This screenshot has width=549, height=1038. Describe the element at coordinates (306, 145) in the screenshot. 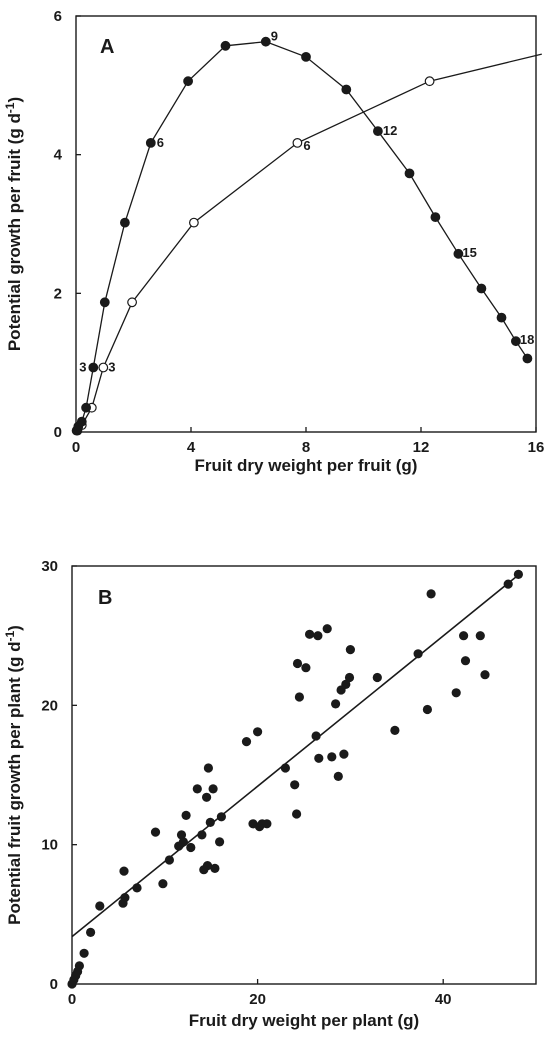

I see `point-annotation-3: 6` at that location.